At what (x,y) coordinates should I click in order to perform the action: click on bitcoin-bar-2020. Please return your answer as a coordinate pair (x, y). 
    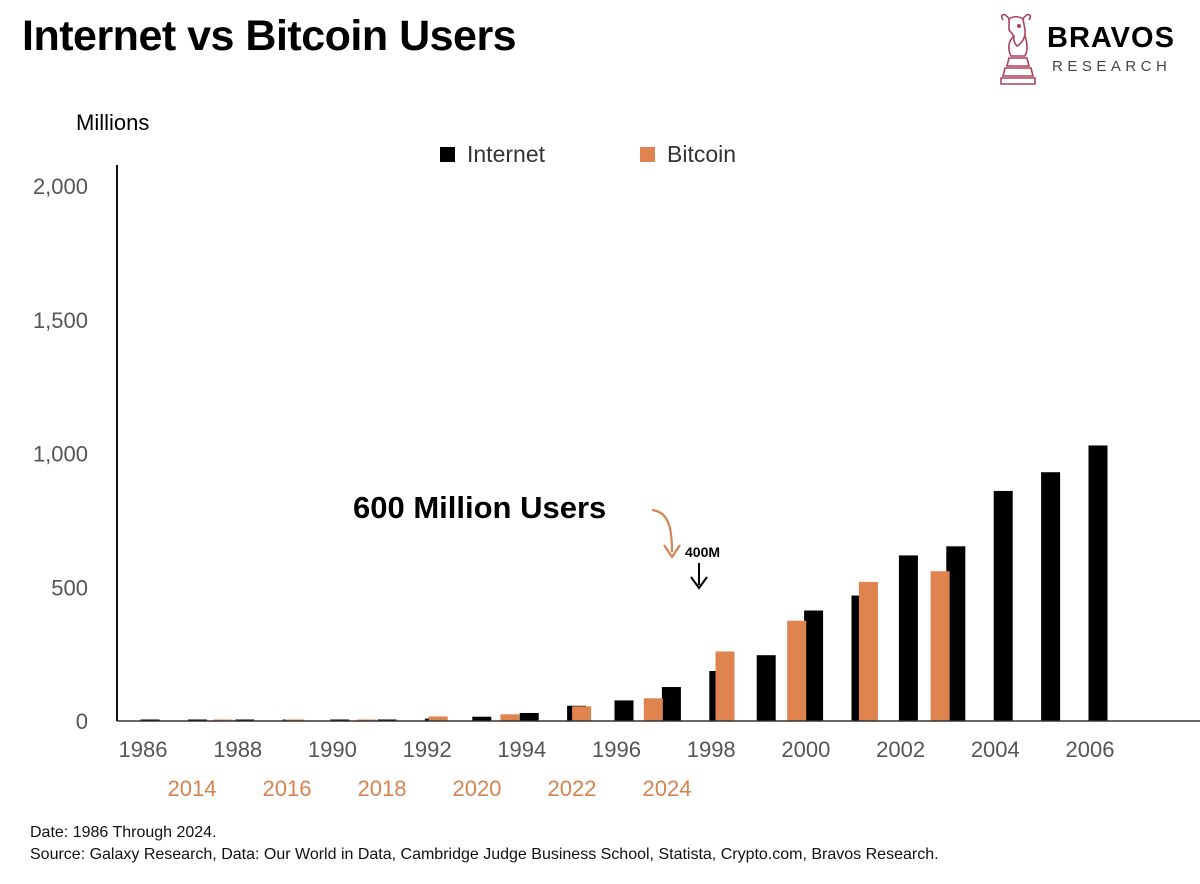
    Looking at the image, I should click on (653, 709).